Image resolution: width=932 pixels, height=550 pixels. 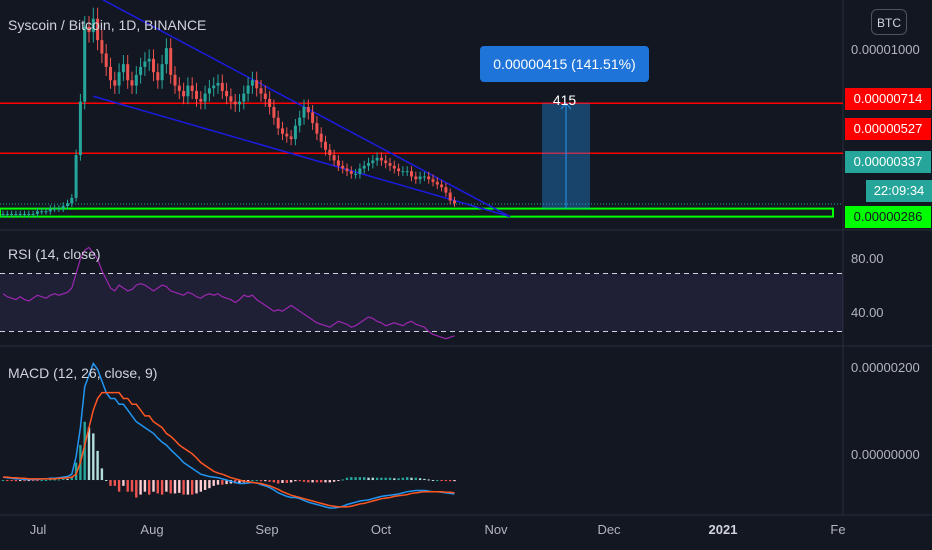 I want to click on time-axis-tick: Dec, so click(x=609, y=529).